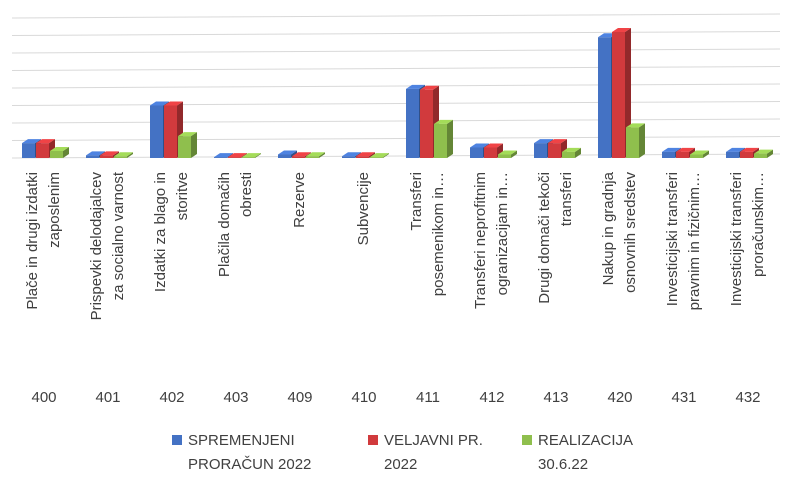 The image size is (786, 481). What do you see at coordinates (630, 232) in the screenshot?
I see `category-description: osnovnih sredstev` at bounding box center [630, 232].